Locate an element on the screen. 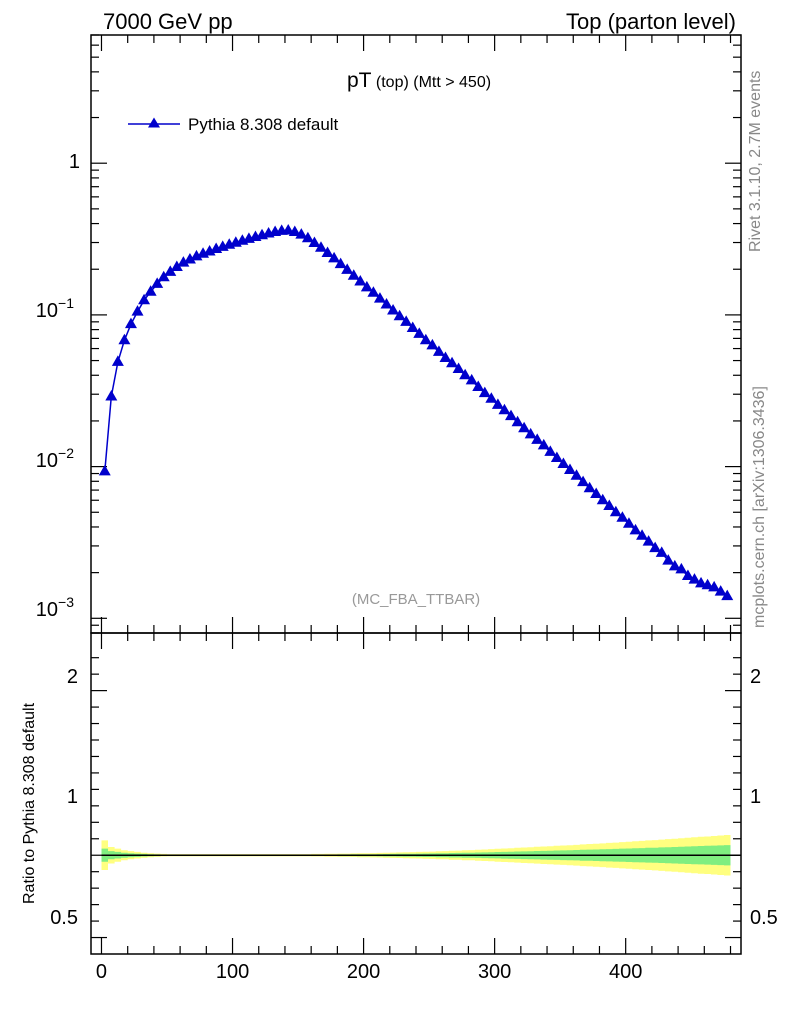 This screenshot has height=1024, width=786. rivet-version-label: Rivet 3.1.10, 2.7M events is located at coordinates (755, 161).